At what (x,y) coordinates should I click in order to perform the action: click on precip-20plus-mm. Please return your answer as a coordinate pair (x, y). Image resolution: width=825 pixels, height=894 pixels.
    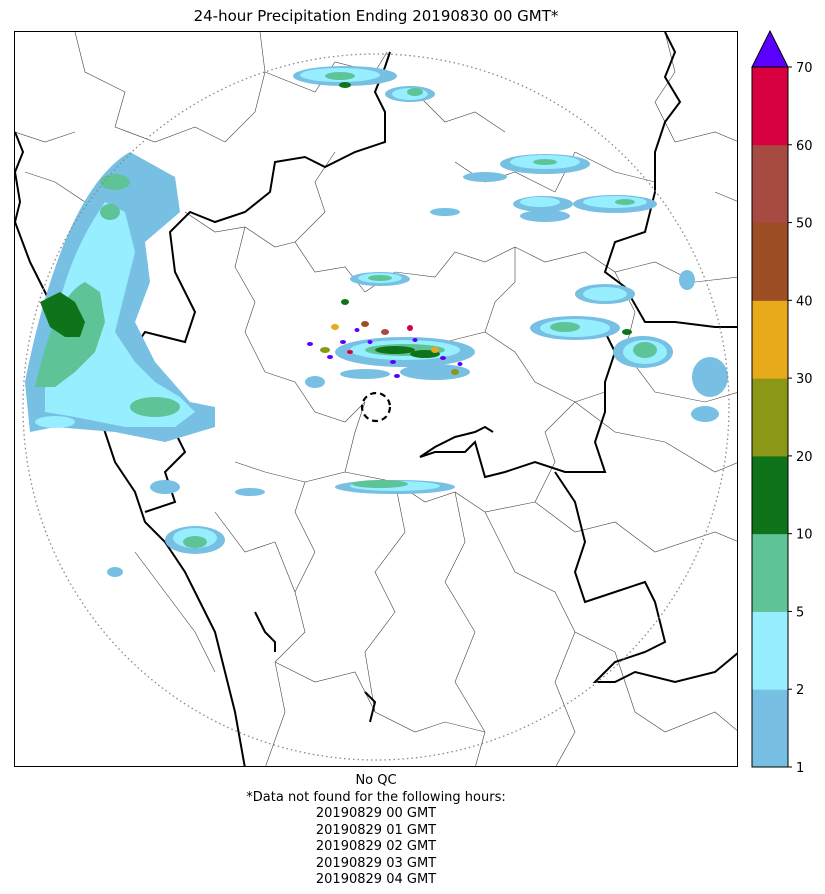
    Looking at the image, I should click on (389, 348).